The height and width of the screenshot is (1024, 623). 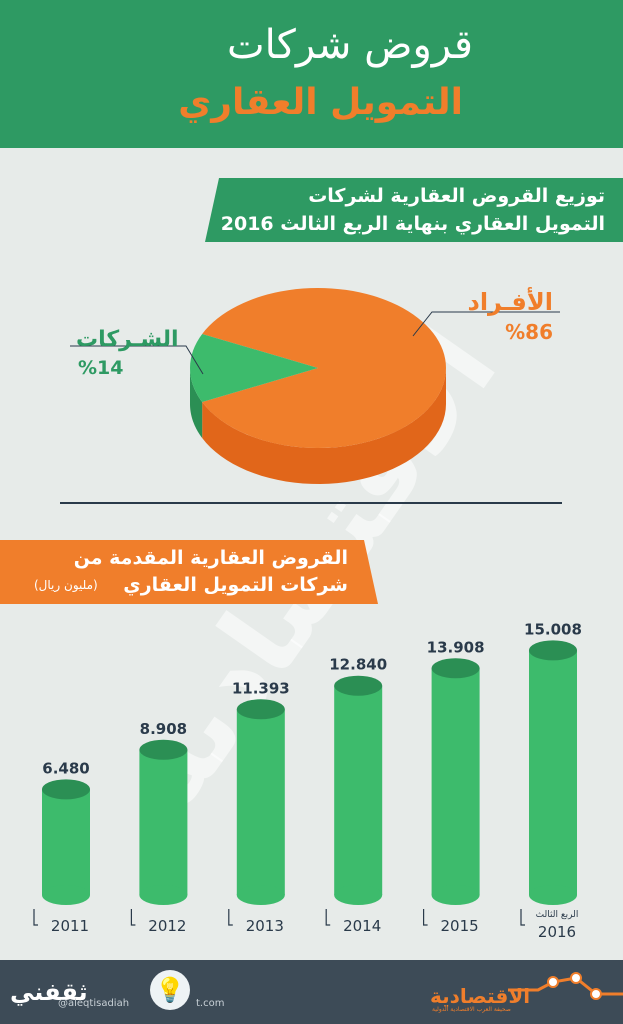 I want to click on bar-2015, so click(x=455, y=781).